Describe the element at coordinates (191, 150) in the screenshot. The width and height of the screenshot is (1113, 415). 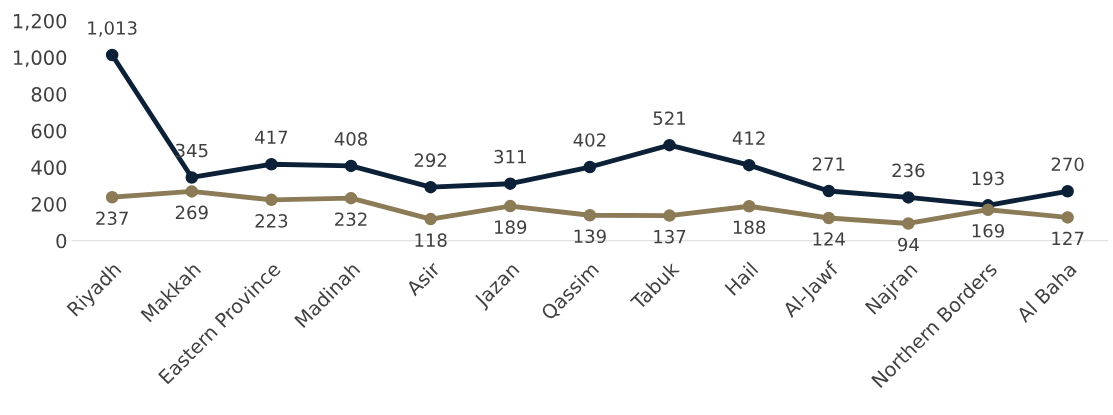
I see `data-label: 345` at that location.